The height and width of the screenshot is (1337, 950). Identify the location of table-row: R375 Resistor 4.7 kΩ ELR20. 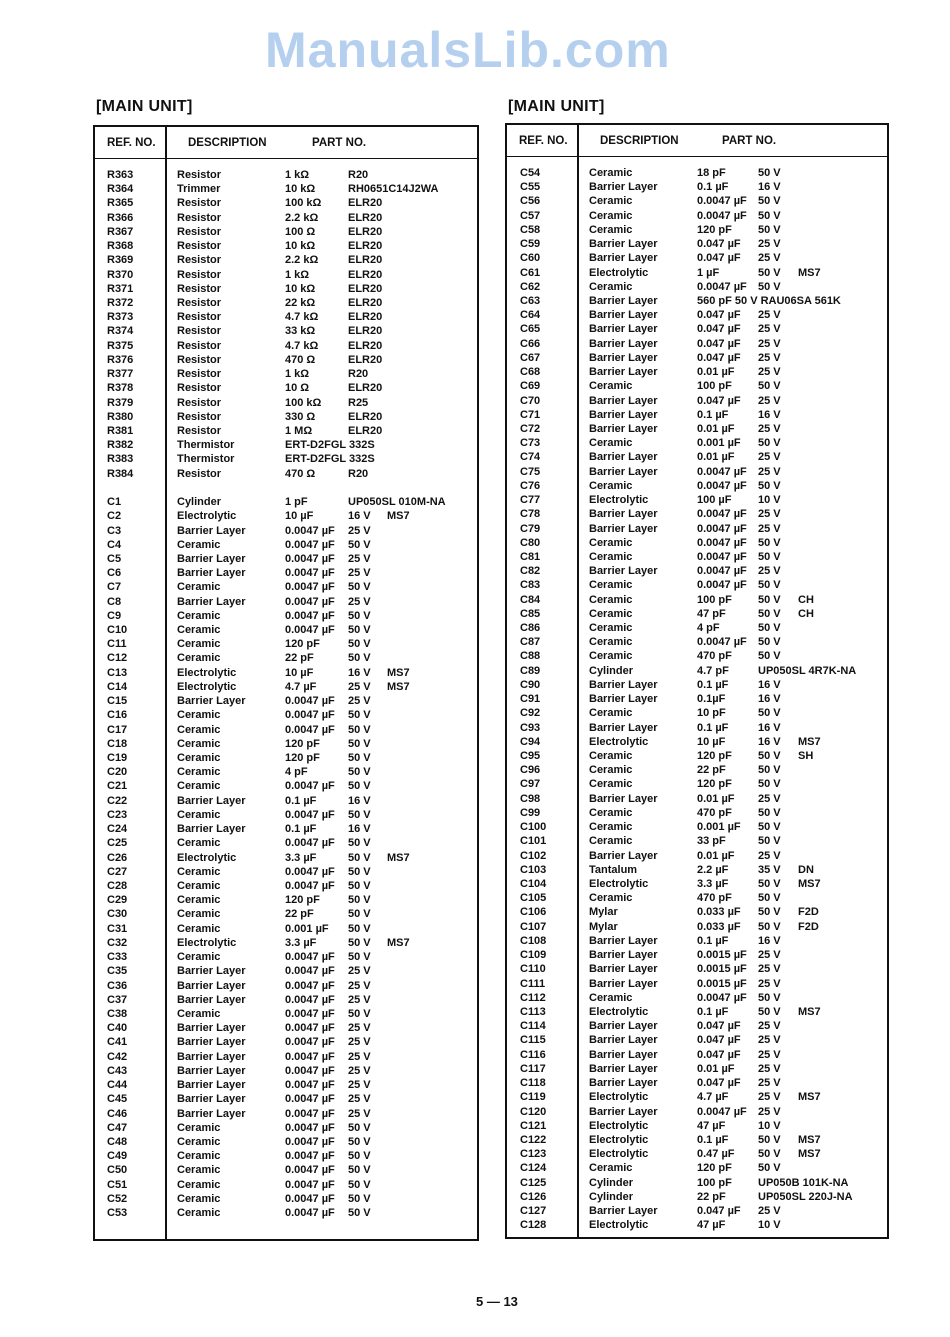
(286, 346).